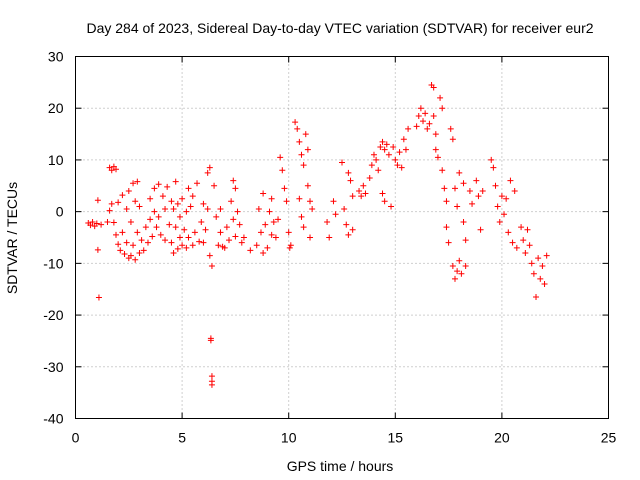 This screenshot has height=480, width=640. Describe the element at coordinates (396, 438) in the screenshot. I see `x-tick-label: 15` at that location.